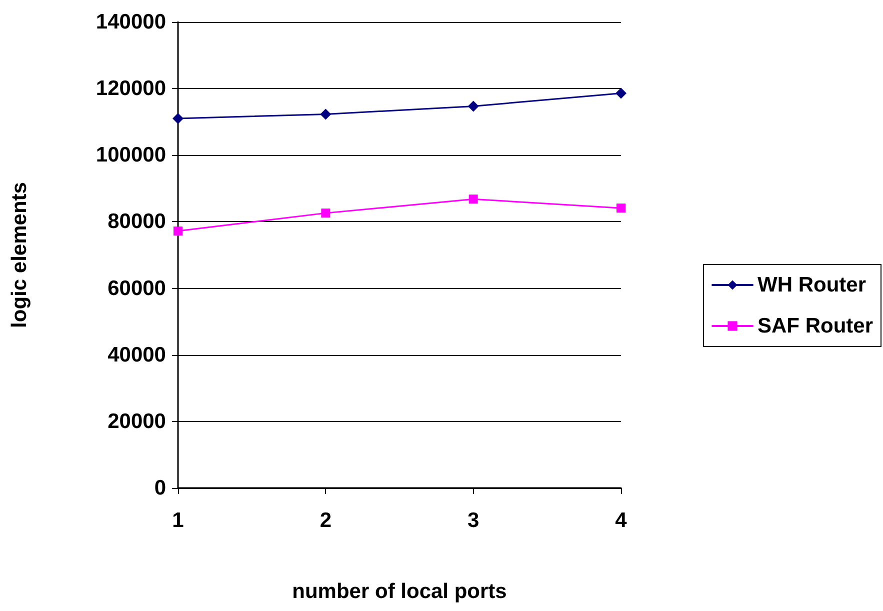 The height and width of the screenshot is (611, 883). What do you see at coordinates (812, 285) in the screenshot?
I see `legend-label: WH Router` at bounding box center [812, 285].